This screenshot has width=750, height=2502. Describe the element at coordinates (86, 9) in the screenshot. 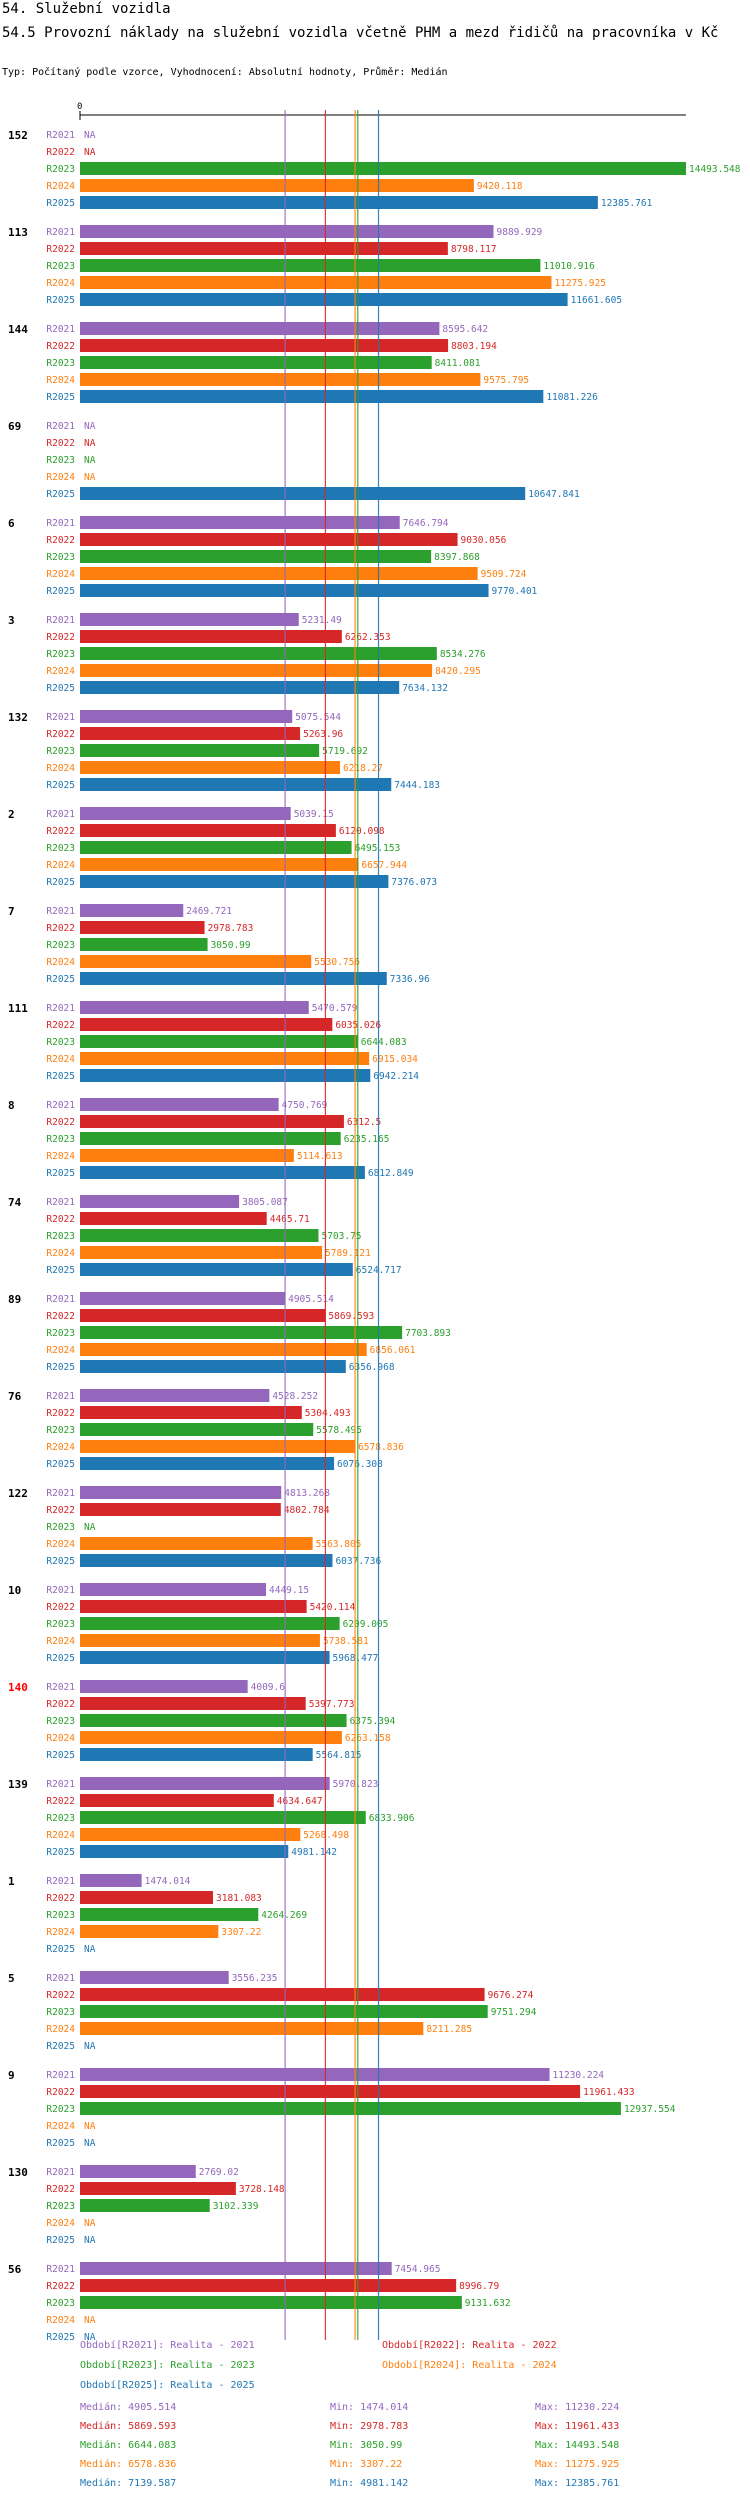

I see `section-title: 54. Služební vozidla` at that location.